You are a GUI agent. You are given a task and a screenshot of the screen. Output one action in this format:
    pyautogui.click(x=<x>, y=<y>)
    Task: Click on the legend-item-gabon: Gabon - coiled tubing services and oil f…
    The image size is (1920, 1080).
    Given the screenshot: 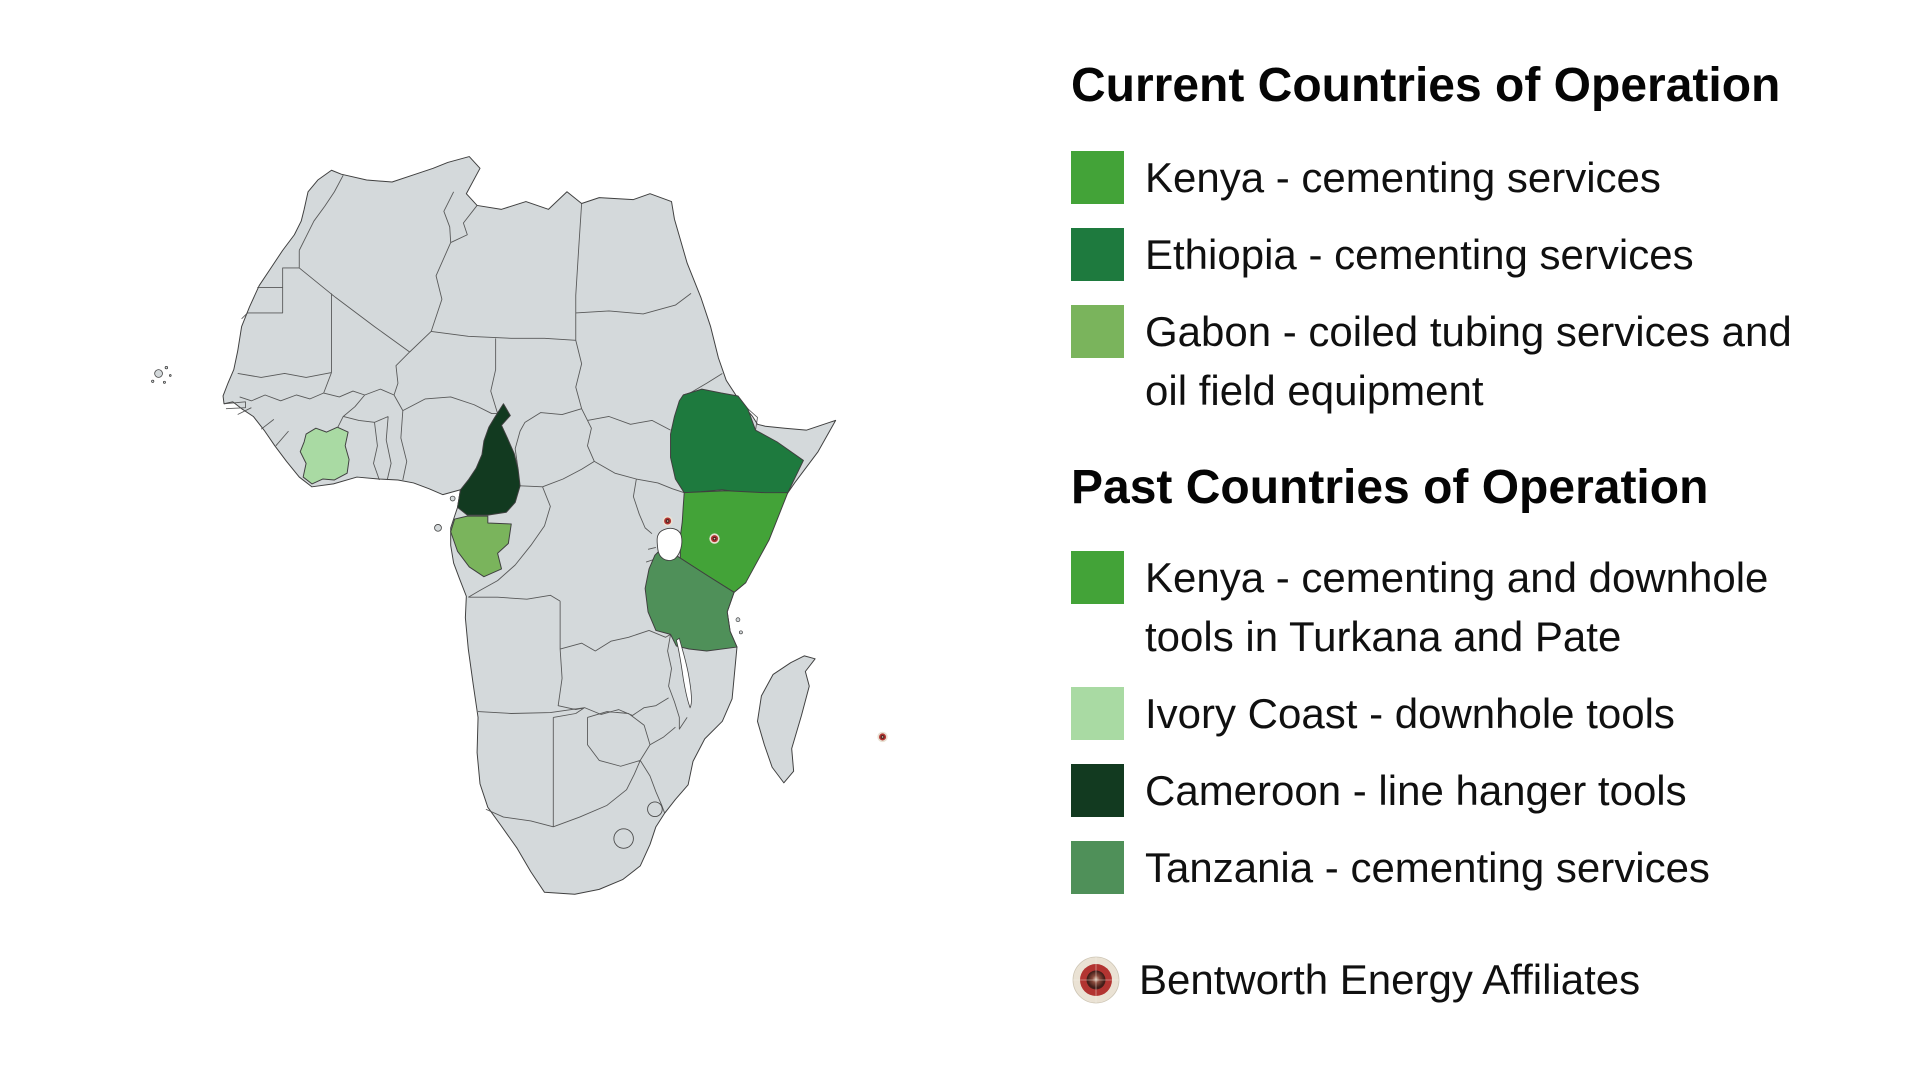 What is the action you would take?
    pyautogui.click(x=1461, y=361)
    